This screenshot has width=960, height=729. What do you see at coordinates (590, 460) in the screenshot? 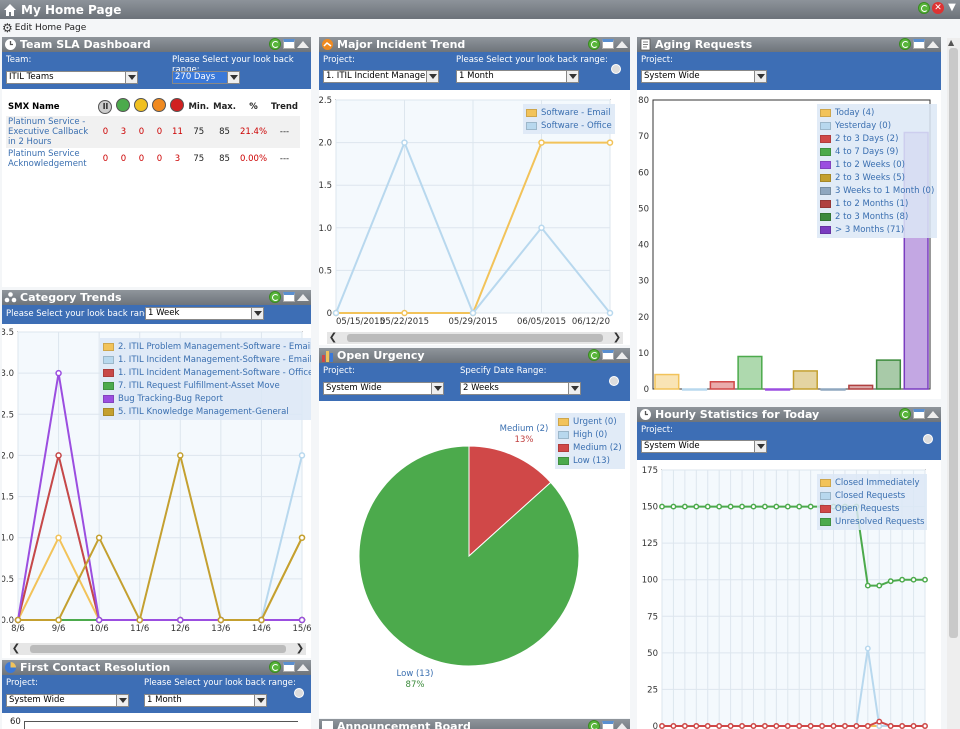
I see `legend-item: Low (13)` at bounding box center [590, 460].